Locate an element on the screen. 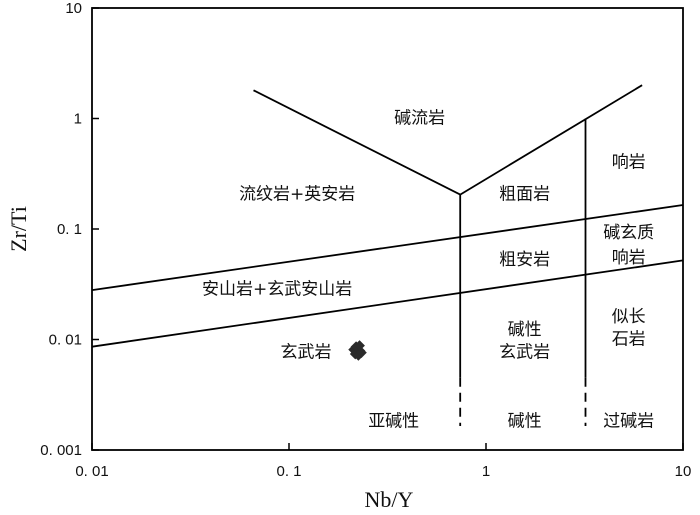 The height and width of the screenshot is (515, 700). x-axis-title: Nb/Y is located at coordinates (389, 499).